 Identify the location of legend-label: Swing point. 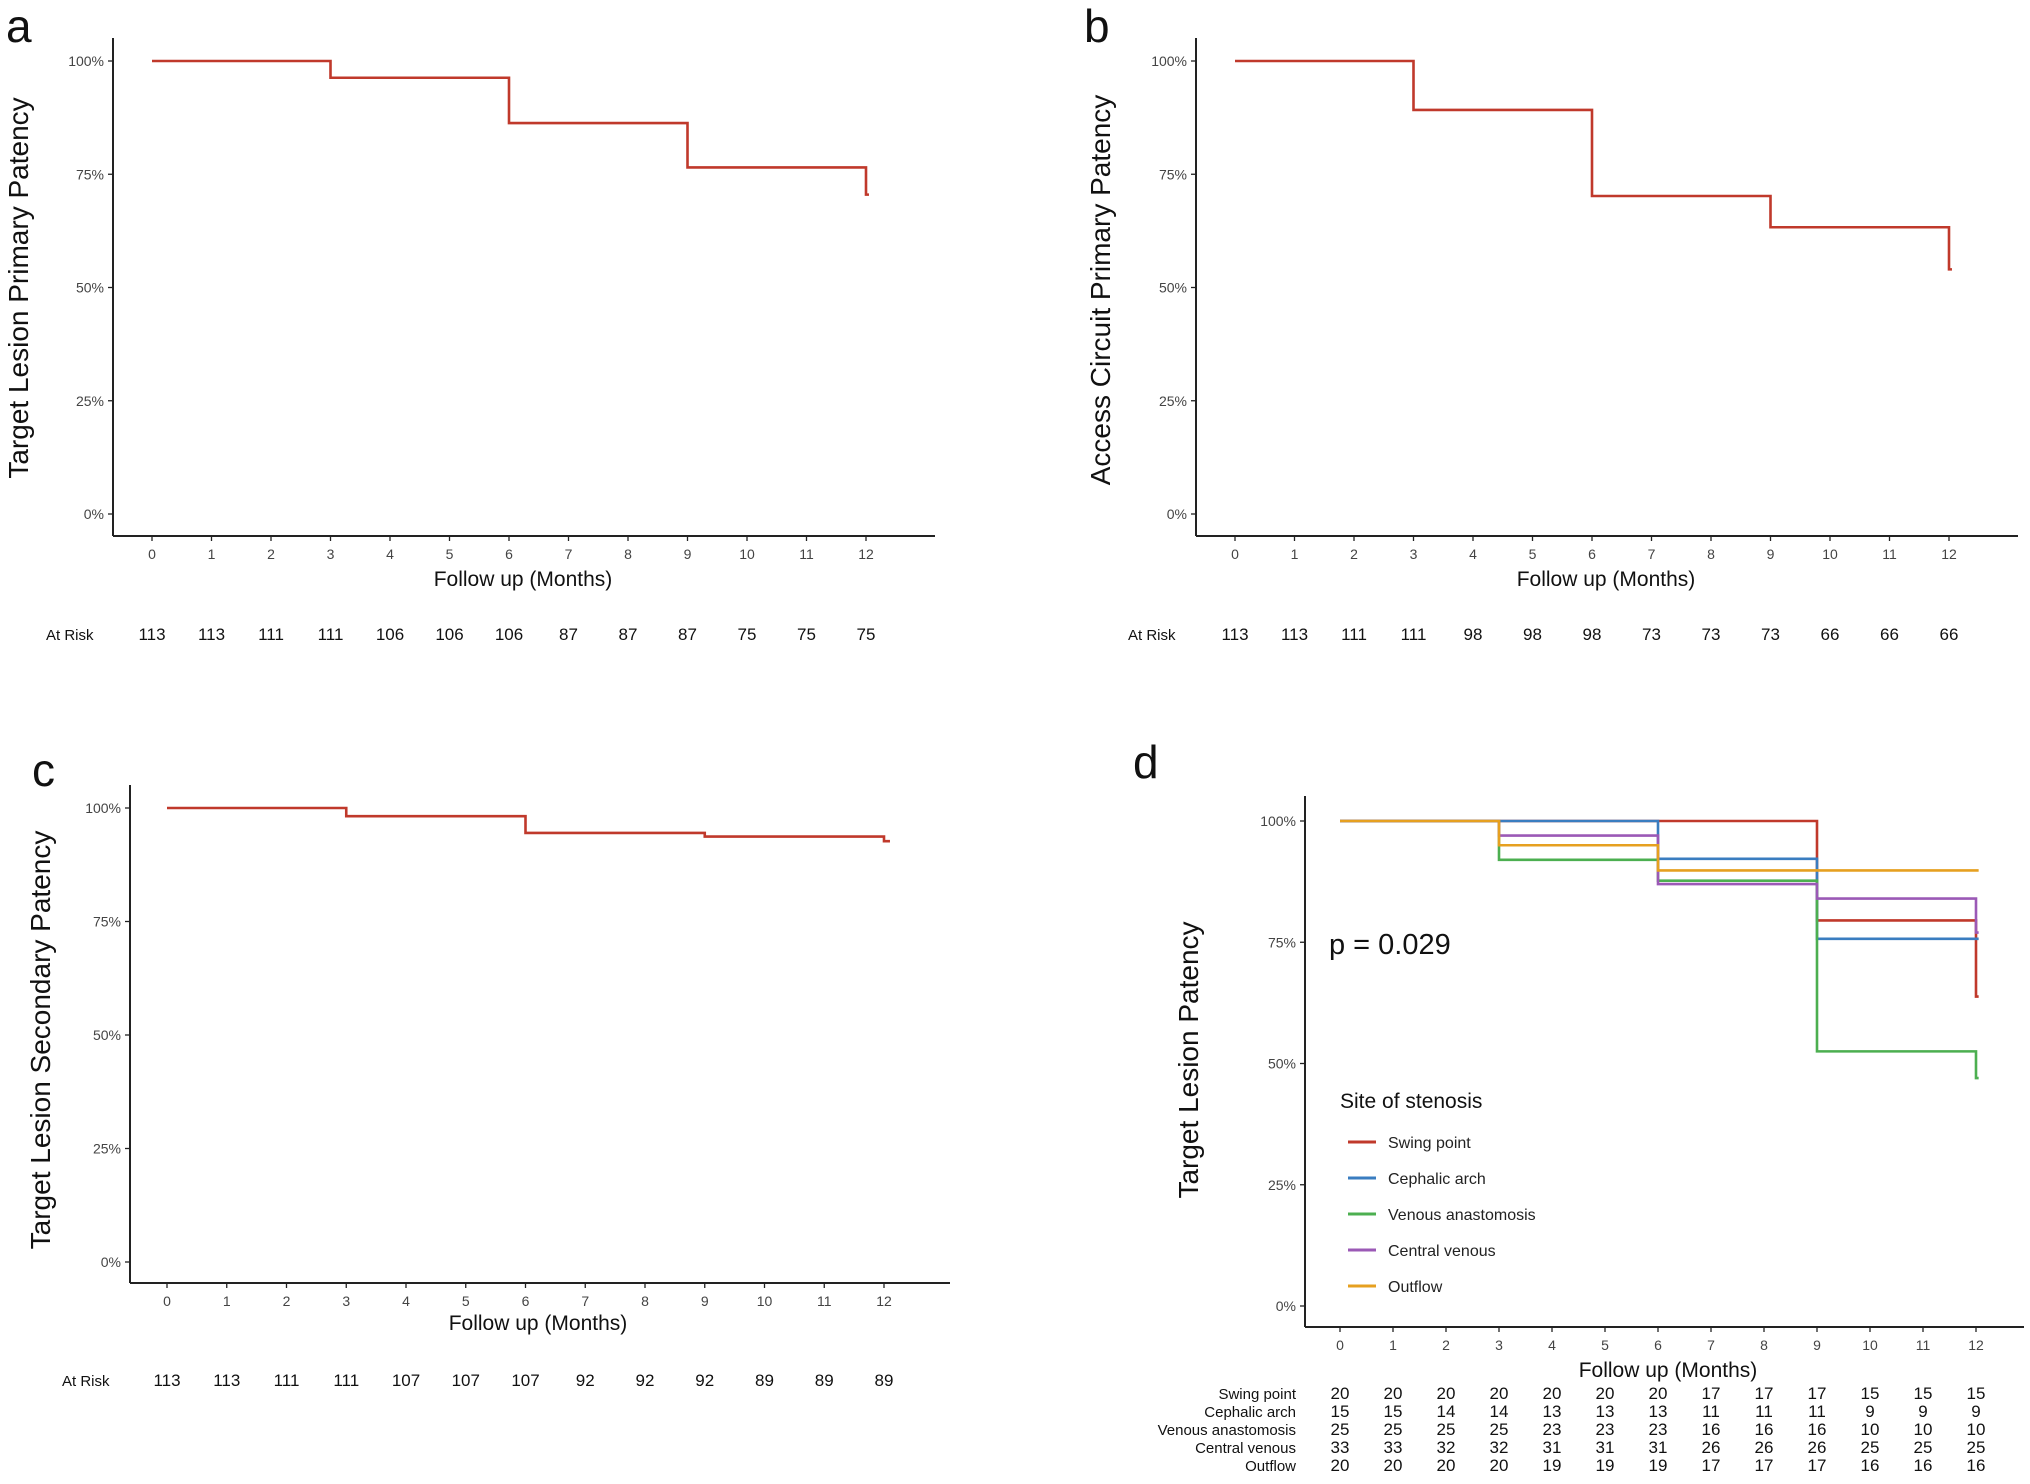
(1429, 1143).